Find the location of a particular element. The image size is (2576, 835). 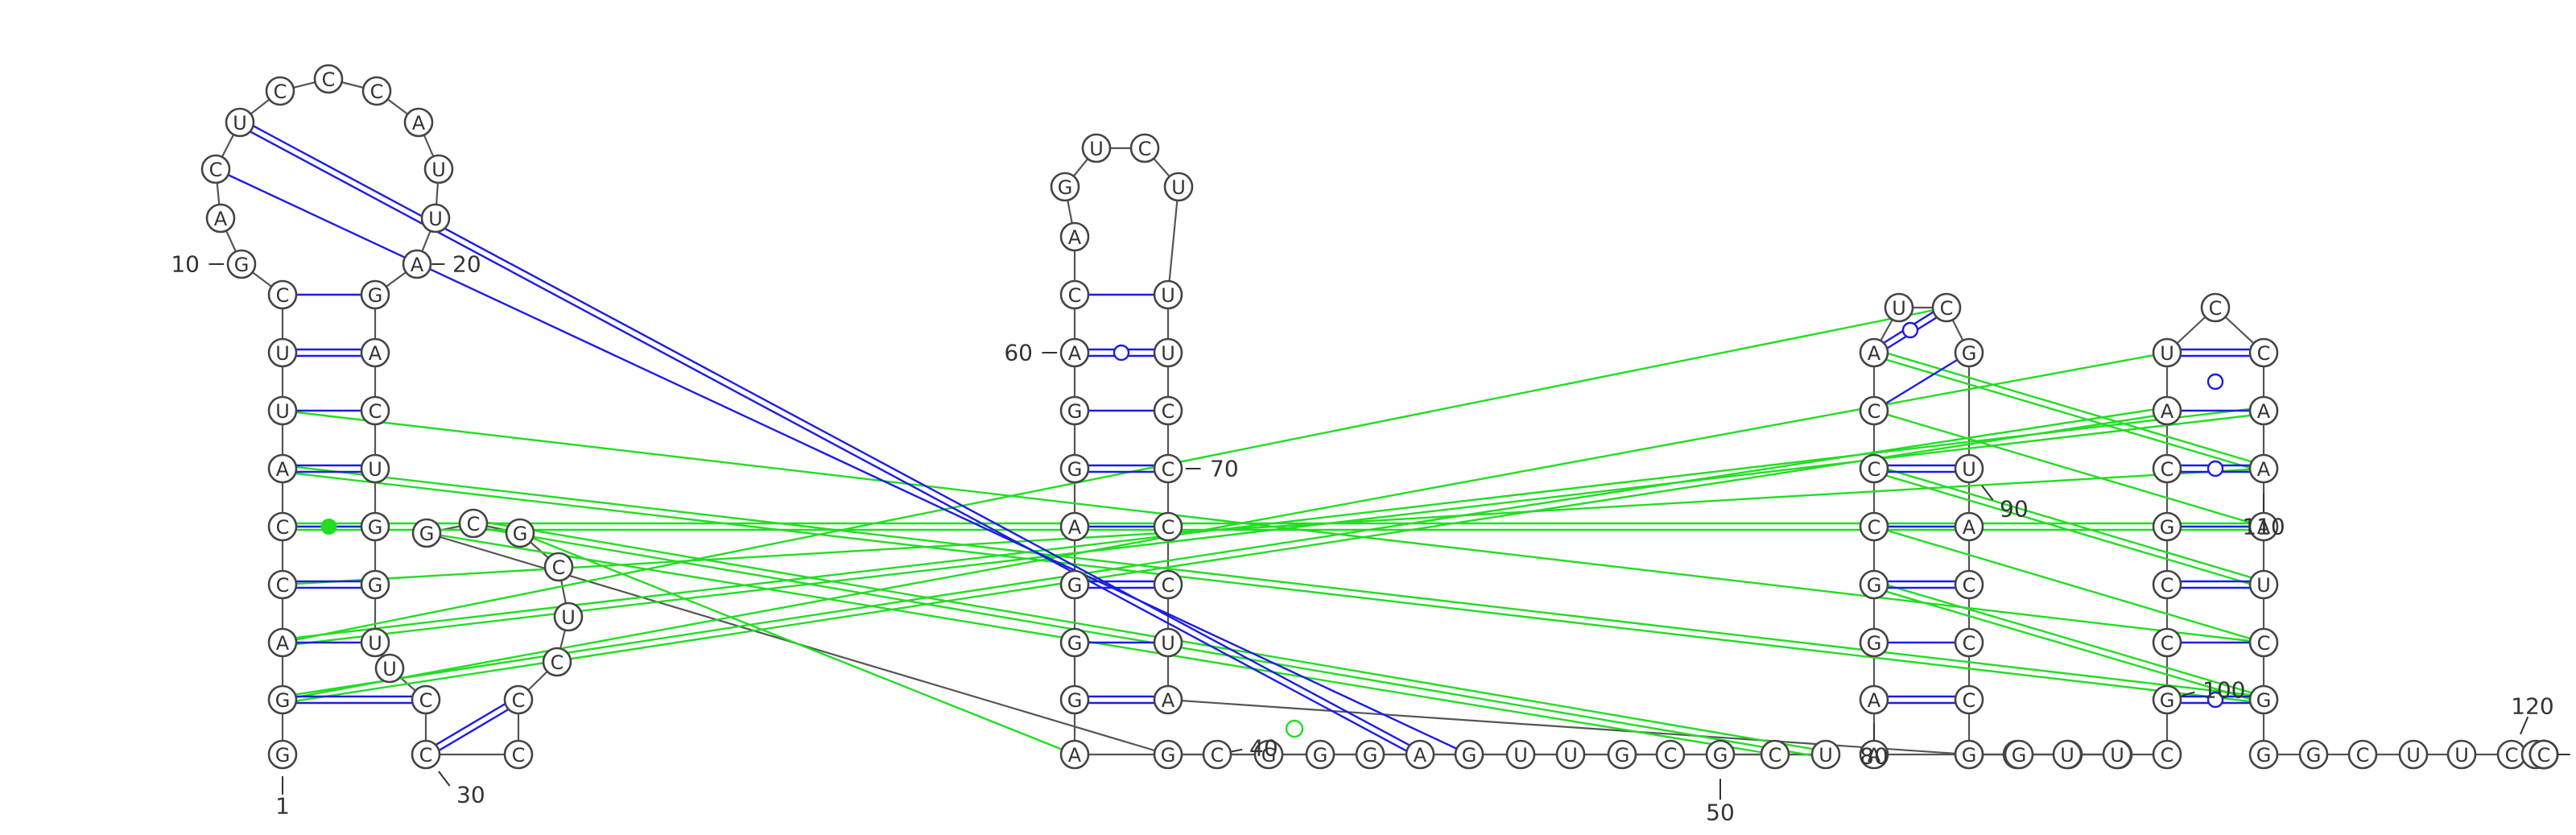

position-number: 10 is located at coordinates (185, 264).